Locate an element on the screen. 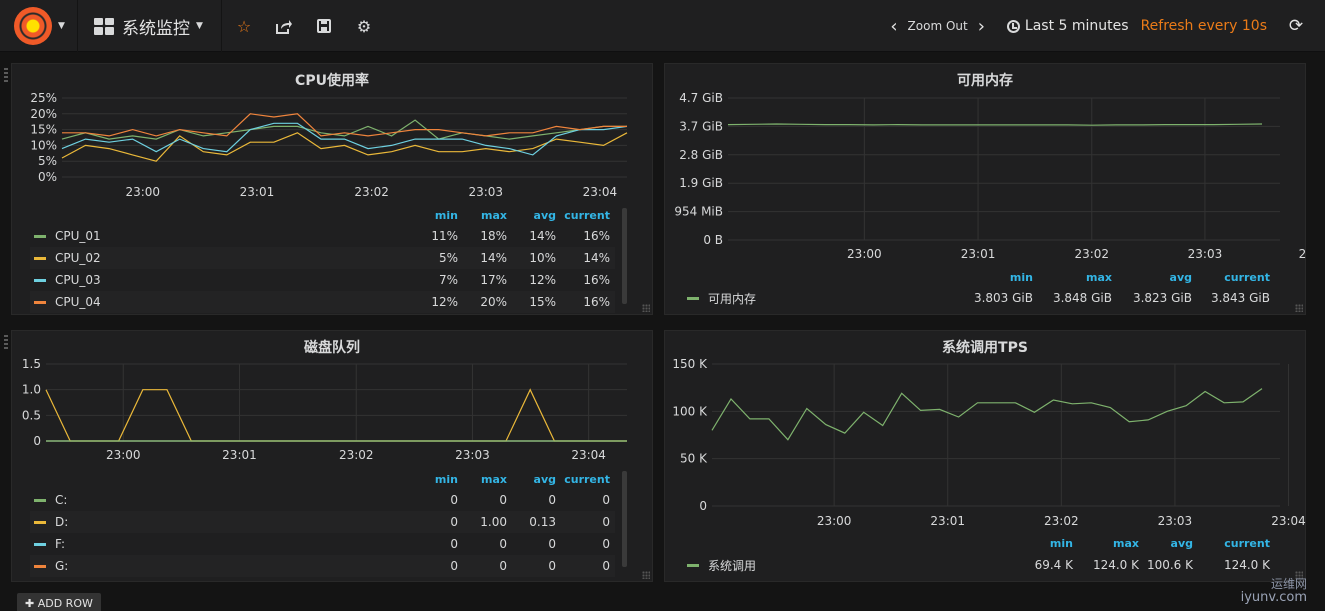 The image size is (1325, 611). series-name: CPU_02 is located at coordinates (78, 258).